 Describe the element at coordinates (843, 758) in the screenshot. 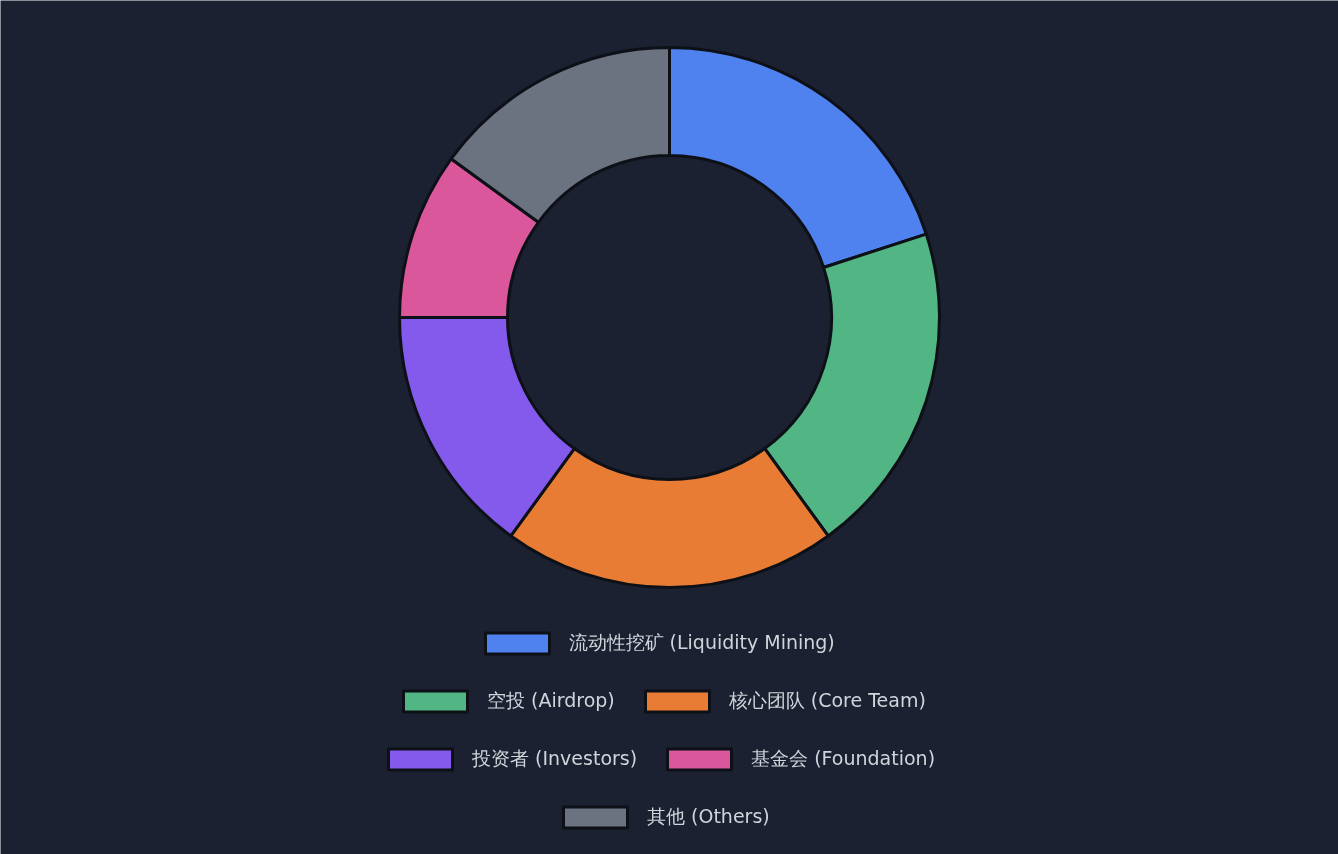

I see `legend-label: 基金会 (Foundation)` at that location.